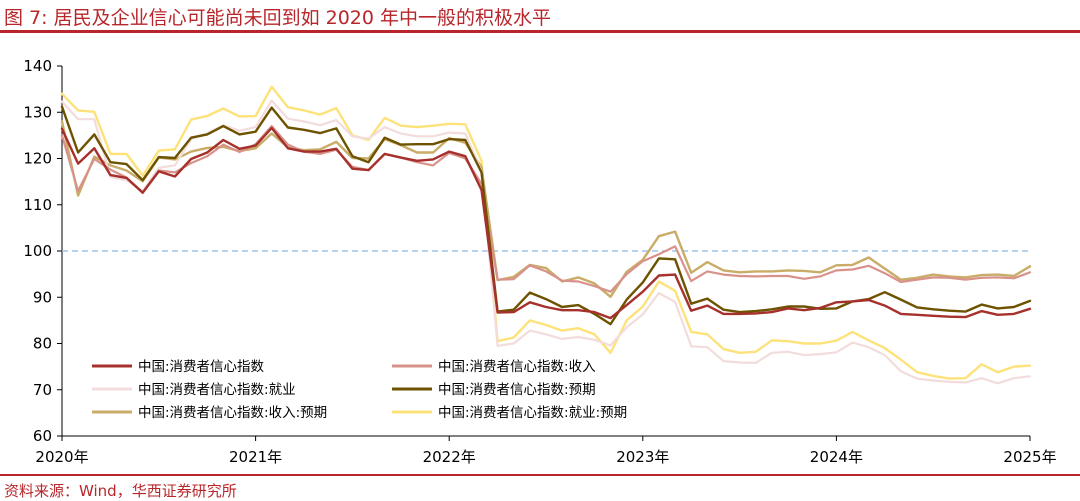 This screenshot has width=1080, height=501. I want to click on y-tick-label: 110, so click(37, 205).